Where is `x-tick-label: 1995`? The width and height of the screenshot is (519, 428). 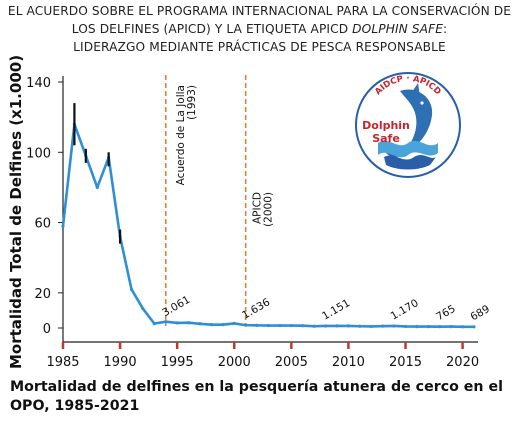 x-tick-label: 1995 is located at coordinates (177, 362).